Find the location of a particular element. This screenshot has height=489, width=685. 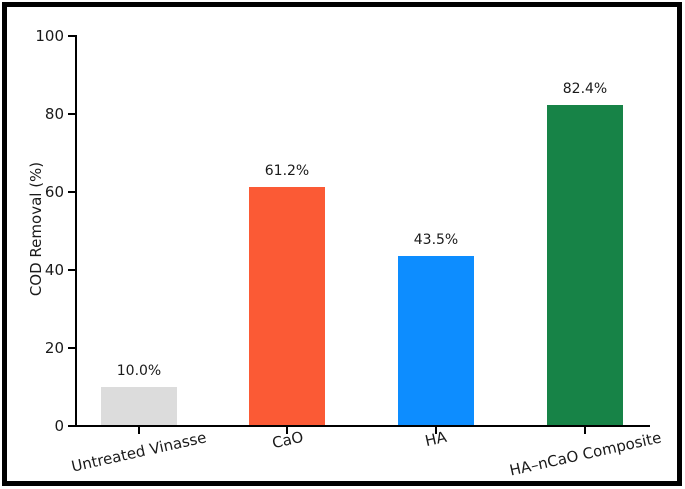

x-tick-label: CaO is located at coordinates (287, 440).